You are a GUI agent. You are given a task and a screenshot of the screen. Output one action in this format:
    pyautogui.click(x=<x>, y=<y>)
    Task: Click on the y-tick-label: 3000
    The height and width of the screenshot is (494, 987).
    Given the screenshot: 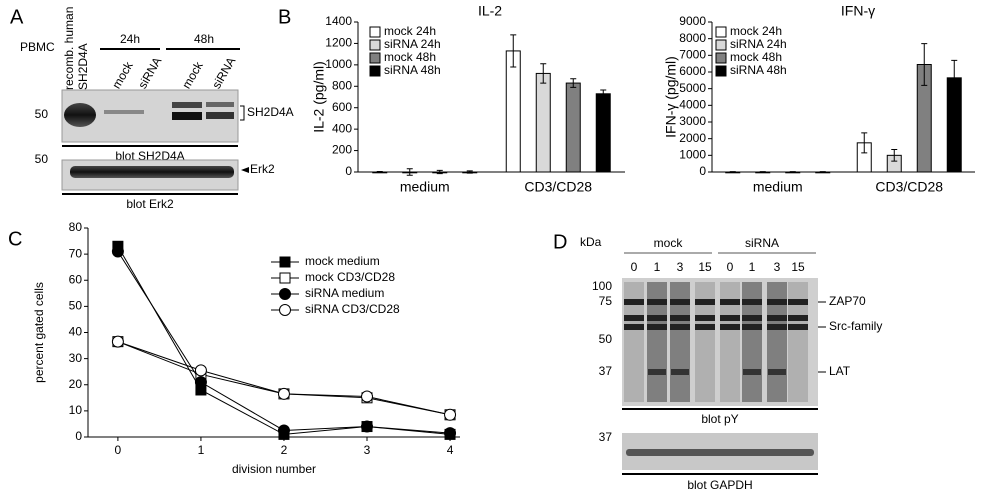 What is the action you would take?
    pyautogui.click(x=692, y=121)
    